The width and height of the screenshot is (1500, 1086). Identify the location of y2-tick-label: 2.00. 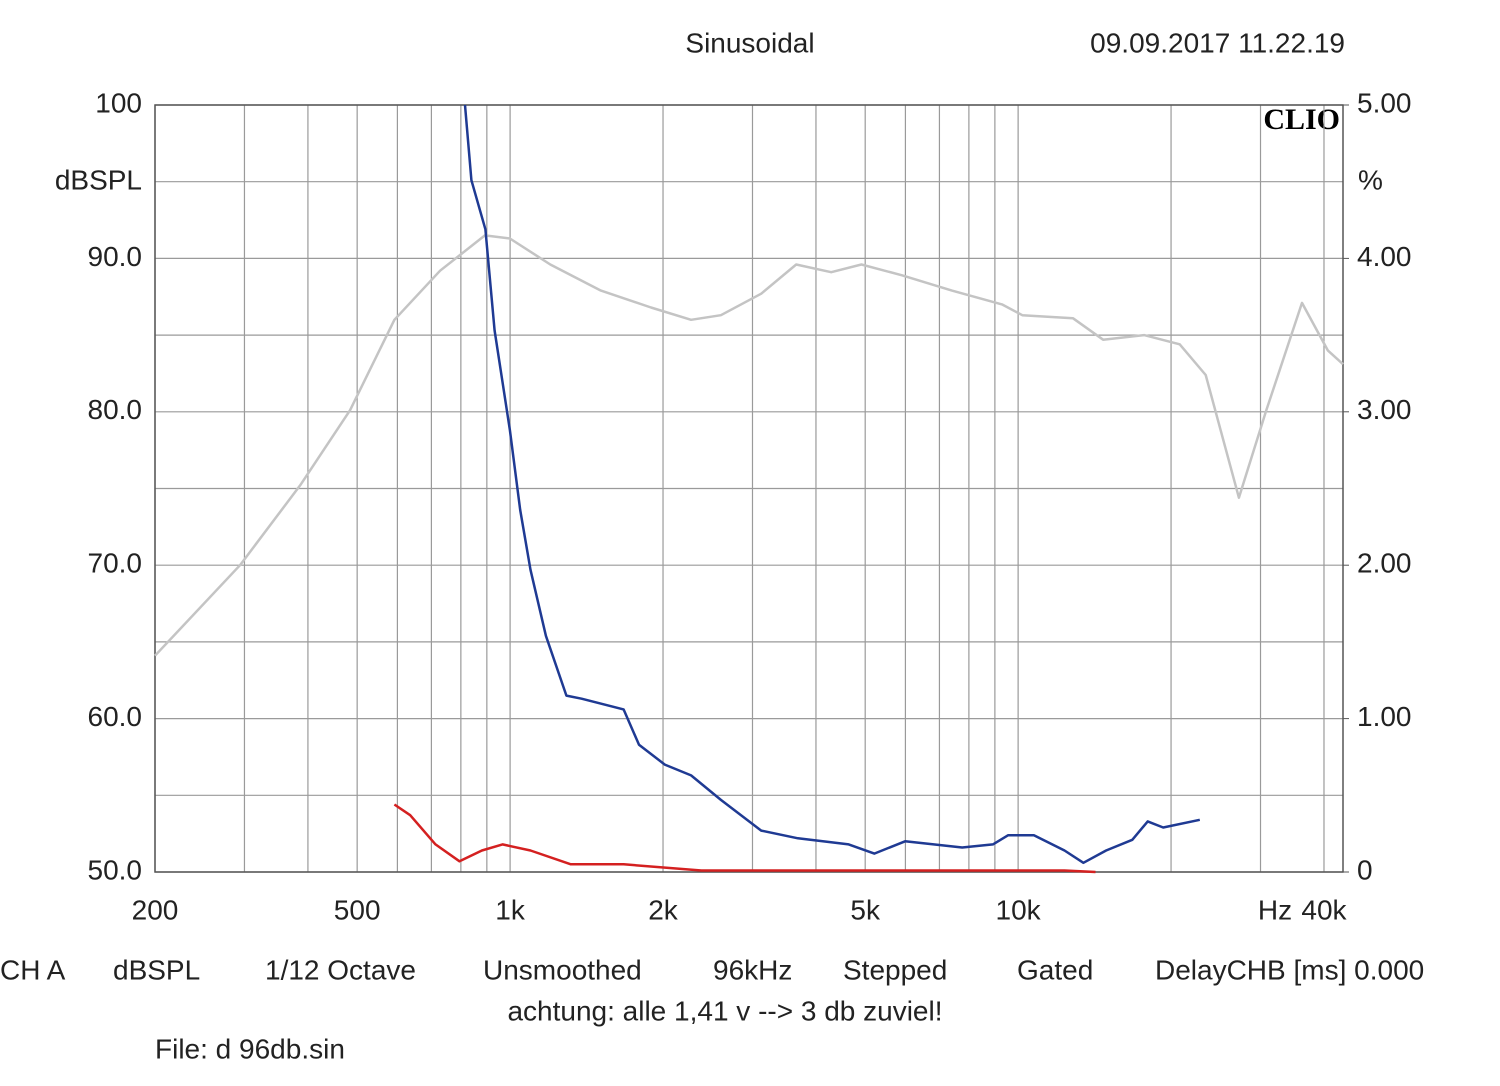
(1384, 563).